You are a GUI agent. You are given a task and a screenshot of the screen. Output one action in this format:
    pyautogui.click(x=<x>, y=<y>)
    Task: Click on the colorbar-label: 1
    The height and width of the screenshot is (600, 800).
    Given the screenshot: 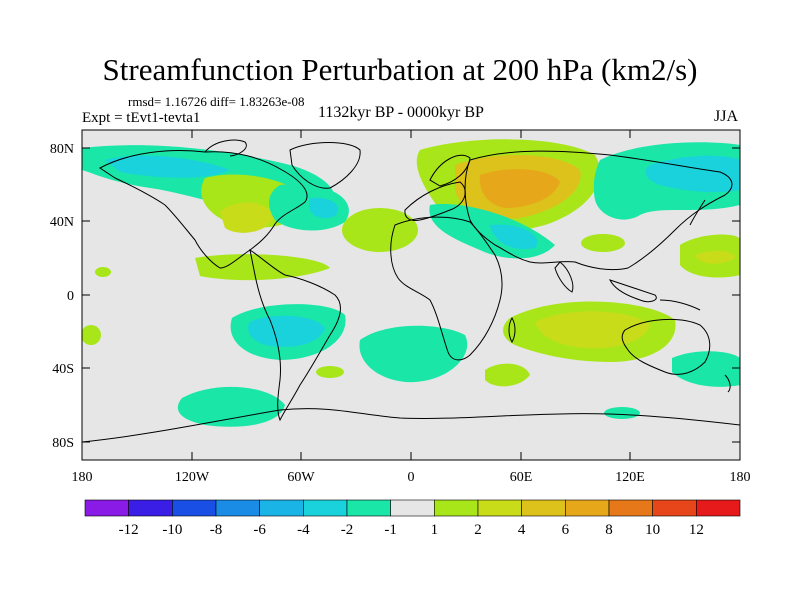 What is the action you would take?
    pyautogui.click(x=435, y=530)
    